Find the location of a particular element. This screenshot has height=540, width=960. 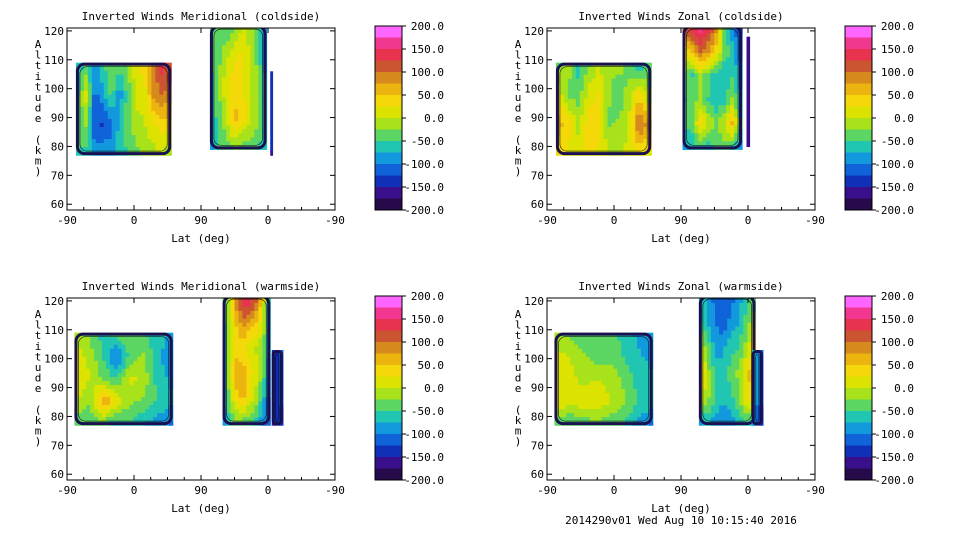

colorbar-label: -50.0 is located at coordinates (897, 141).